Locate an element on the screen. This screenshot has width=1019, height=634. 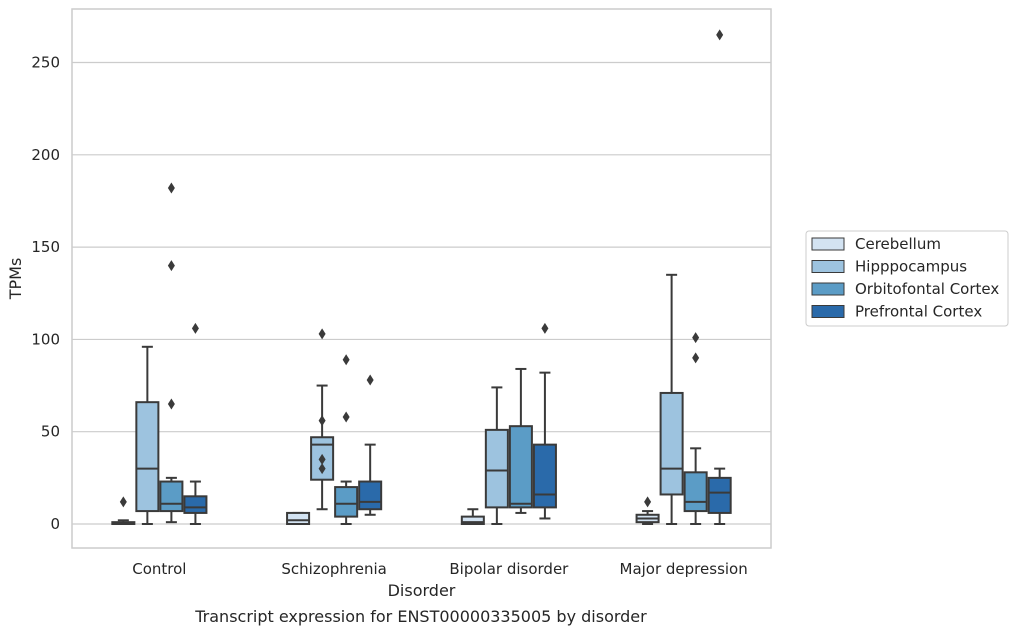
y-axis-label: TPMs is located at coordinates (15, 279).